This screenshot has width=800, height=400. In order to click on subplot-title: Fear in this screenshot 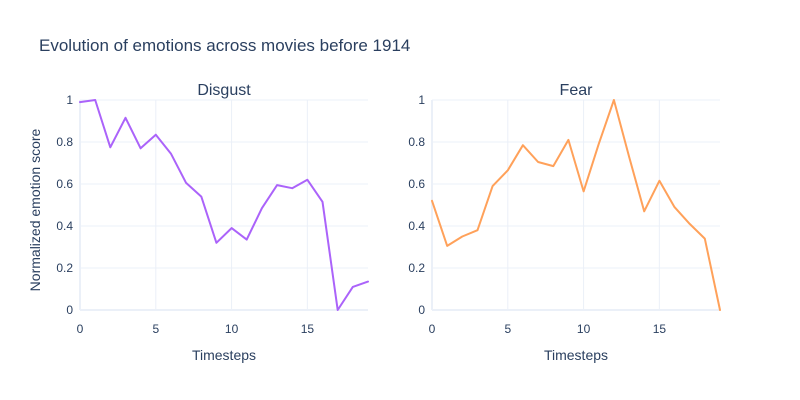, I will do `click(577, 90)`.